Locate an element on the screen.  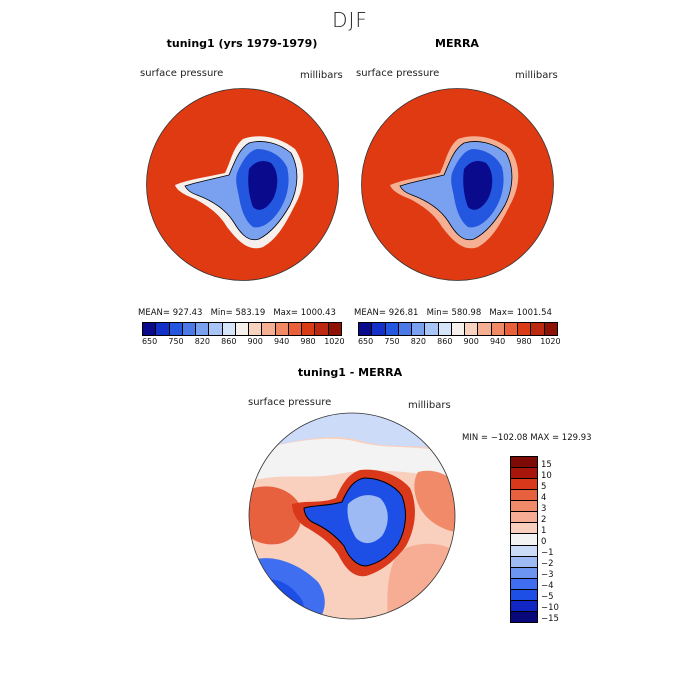
colorbar-tick-label: 4 is located at coordinates (544, 498).